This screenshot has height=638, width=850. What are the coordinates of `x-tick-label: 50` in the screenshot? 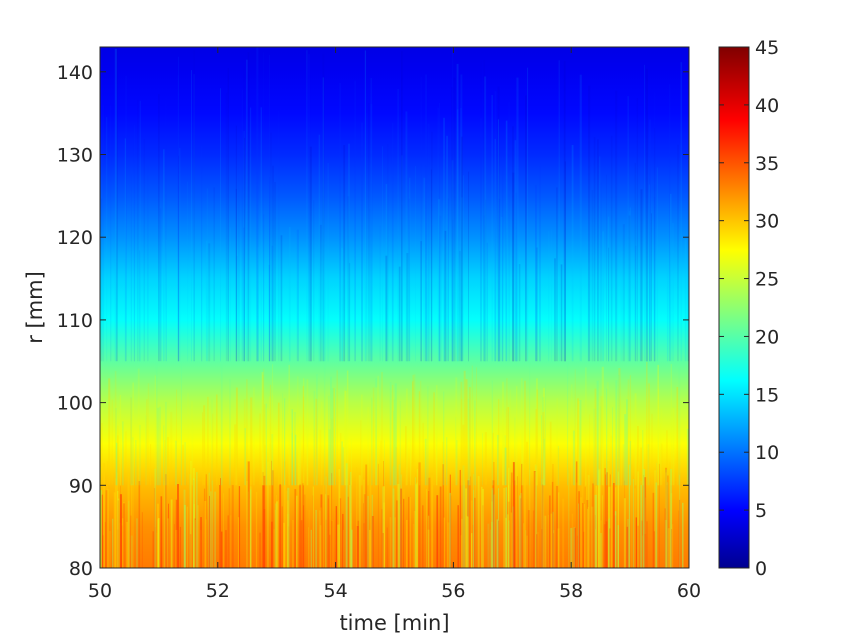 It's located at (100, 591).